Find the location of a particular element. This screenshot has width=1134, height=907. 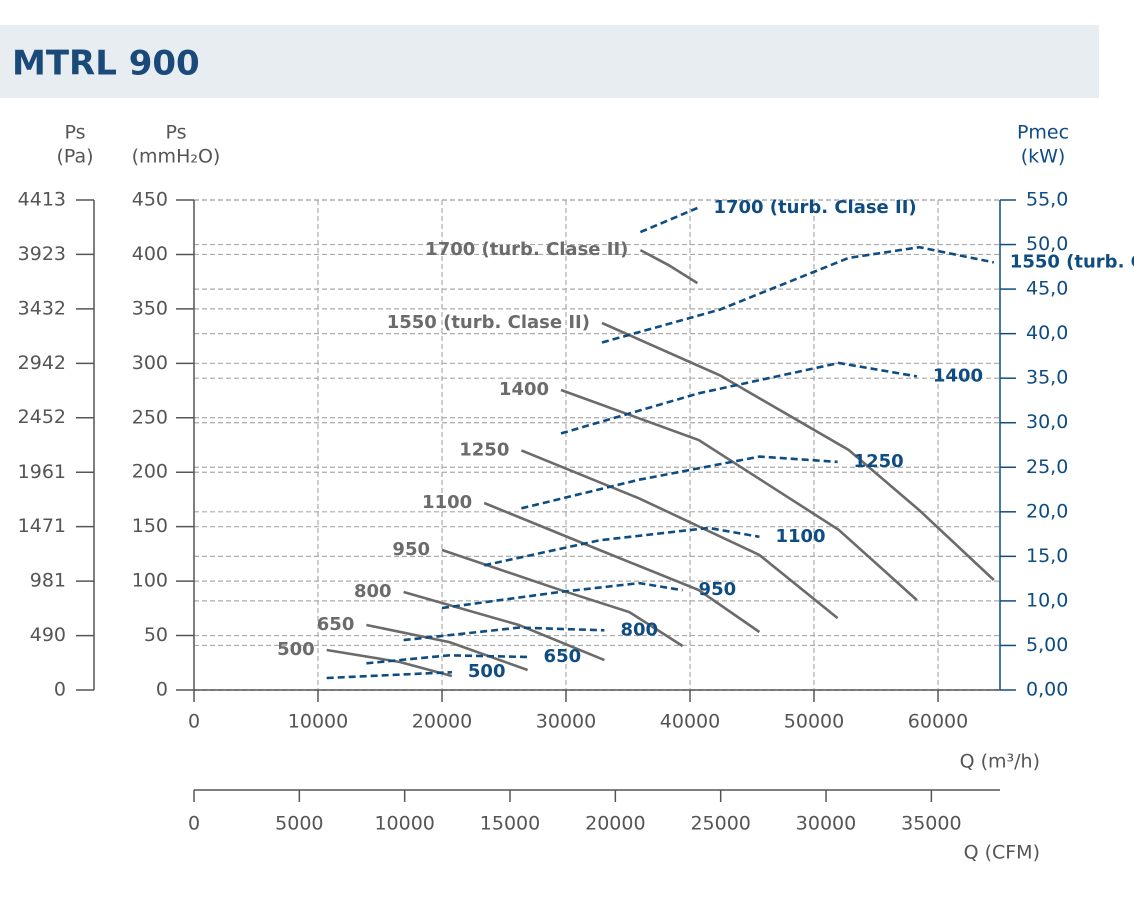

y-tick-label: 400 is located at coordinates (150, 254).